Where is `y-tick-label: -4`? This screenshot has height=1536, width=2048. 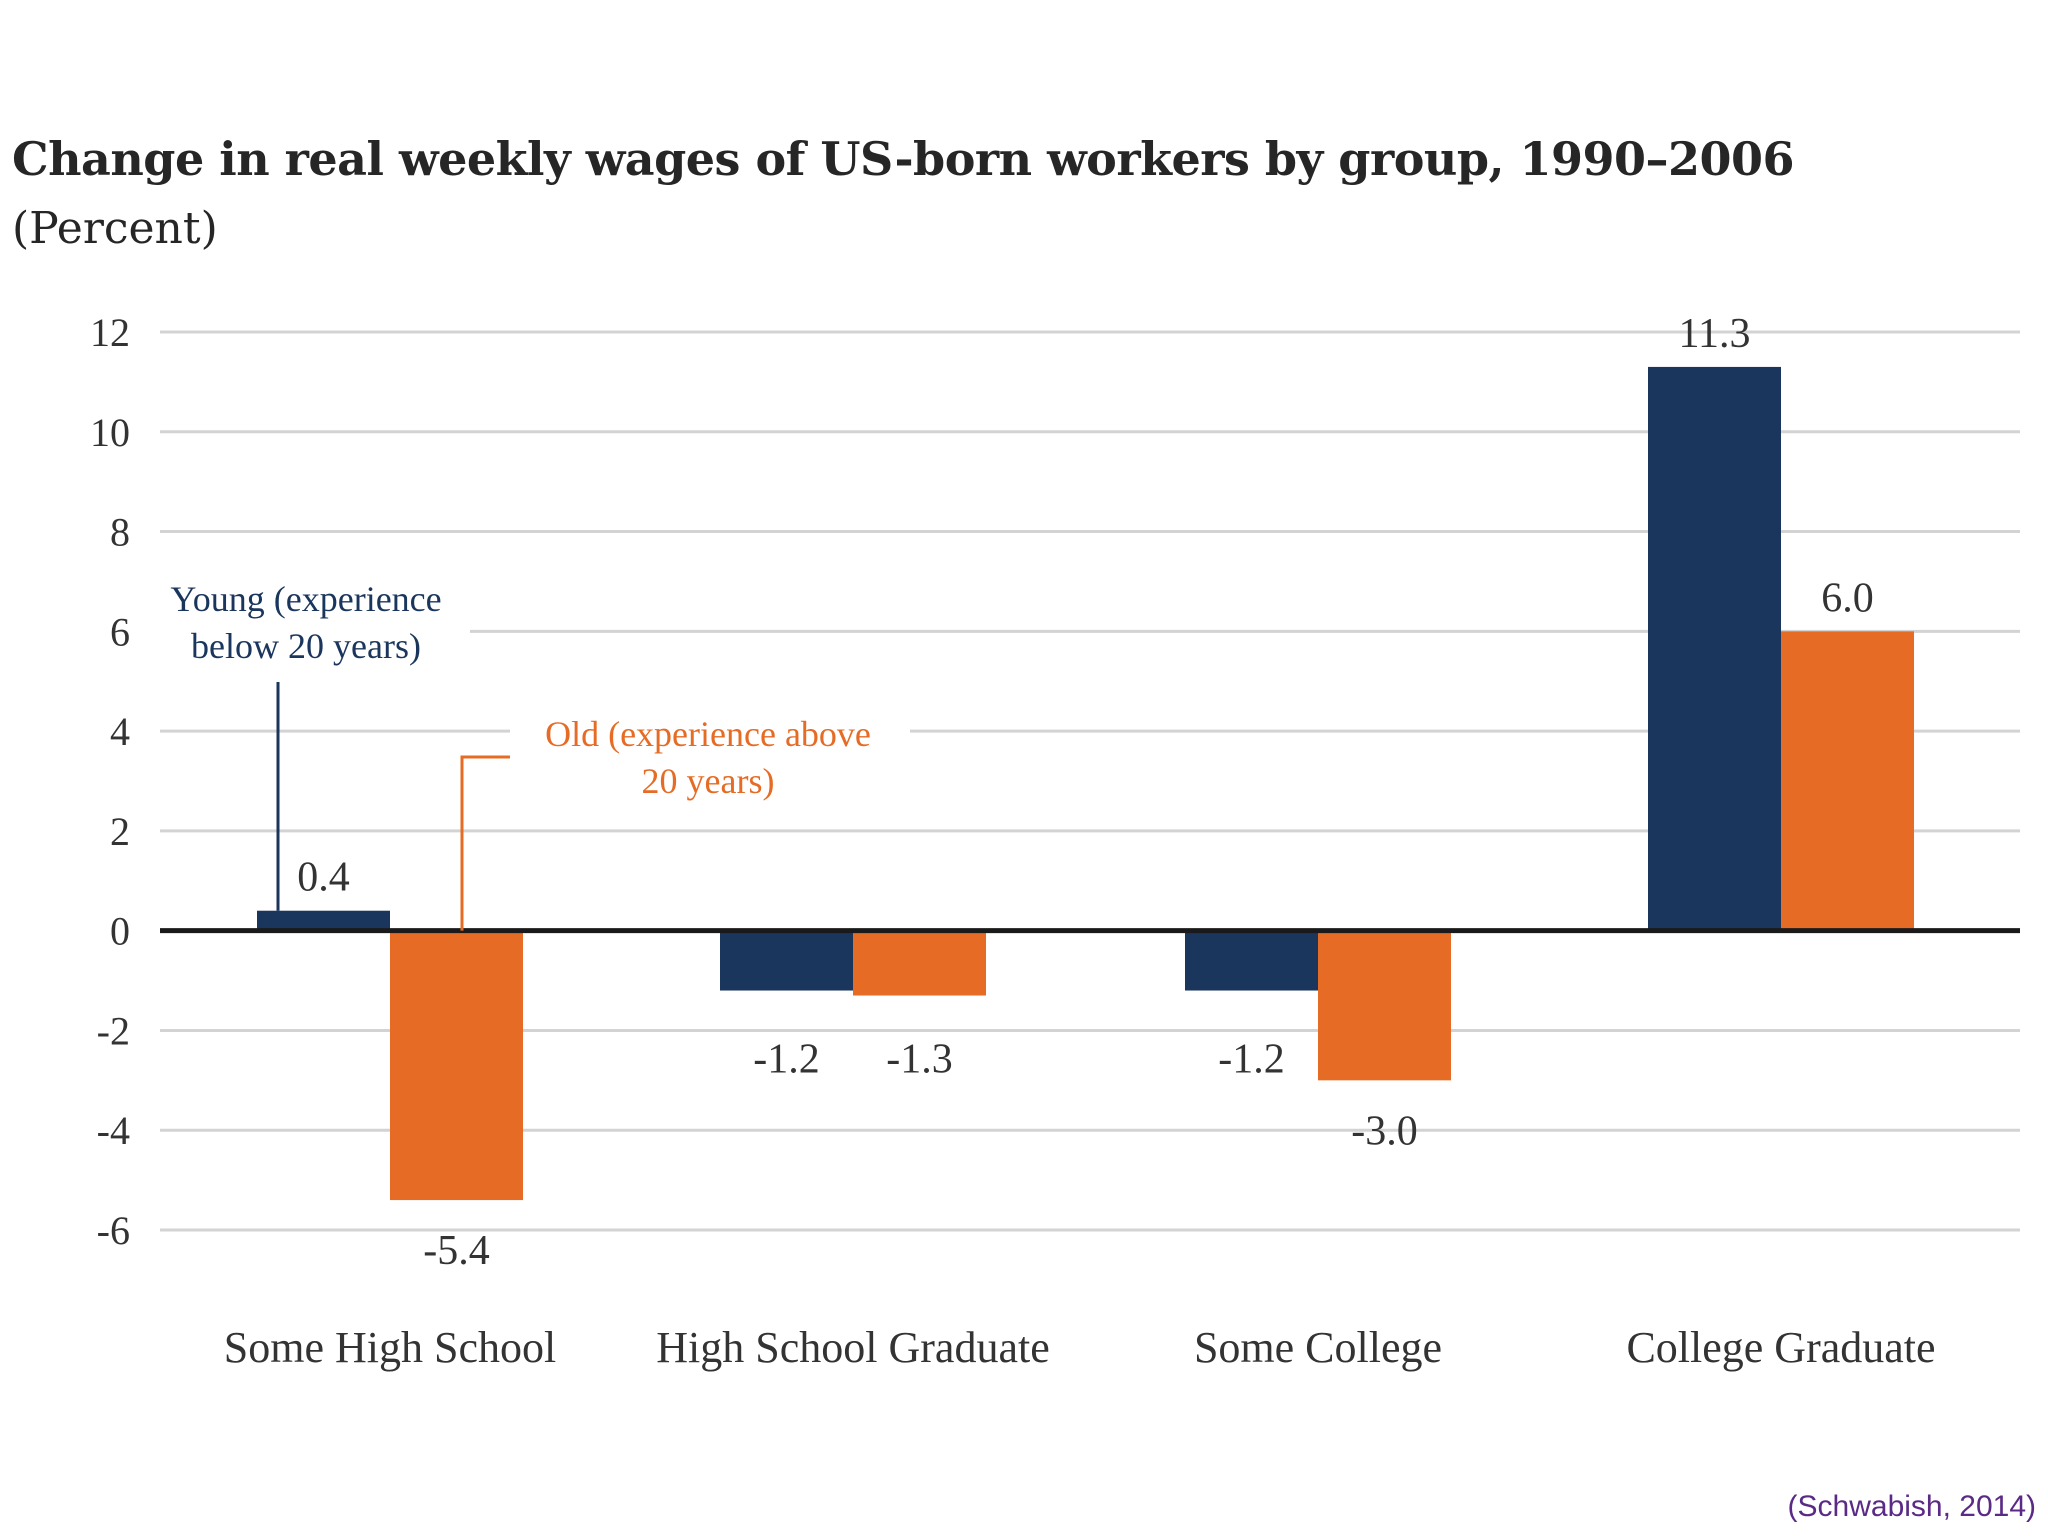
y-tick-label: -4 is located at coordinates (113, 1130).